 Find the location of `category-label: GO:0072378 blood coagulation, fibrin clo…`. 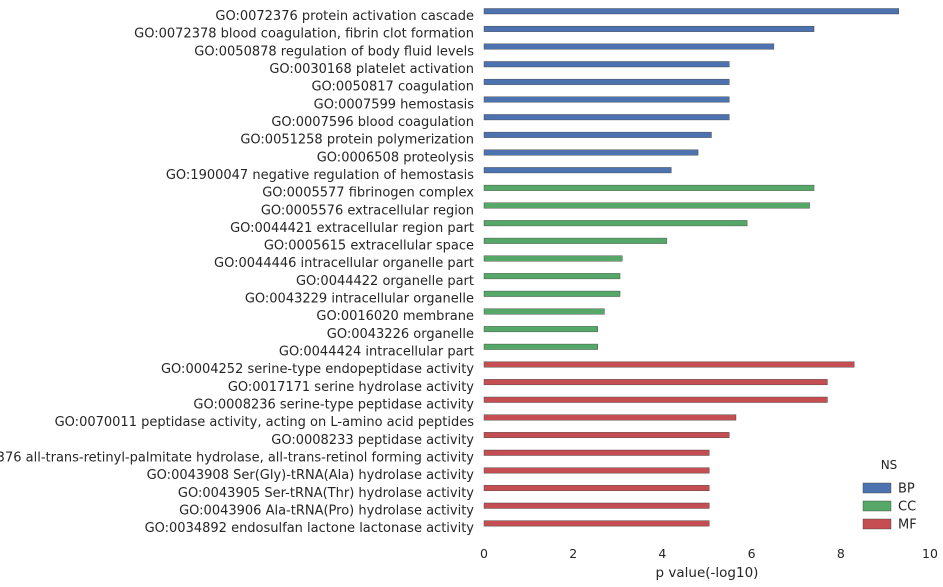

category-label: GO:0072378 blood coagulation, fibrin clo… is located at coordinates (304, 34).